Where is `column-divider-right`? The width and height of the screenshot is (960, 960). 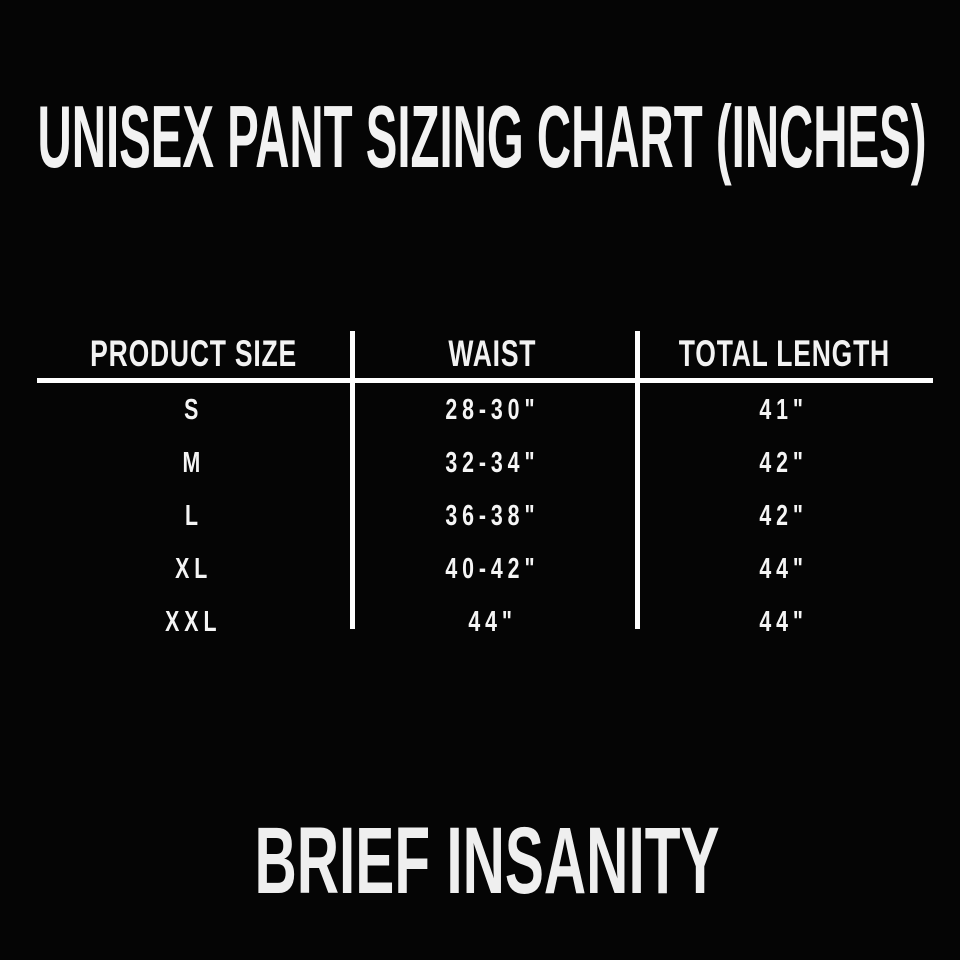 column-divider-right is located at coordinates (637, 480).